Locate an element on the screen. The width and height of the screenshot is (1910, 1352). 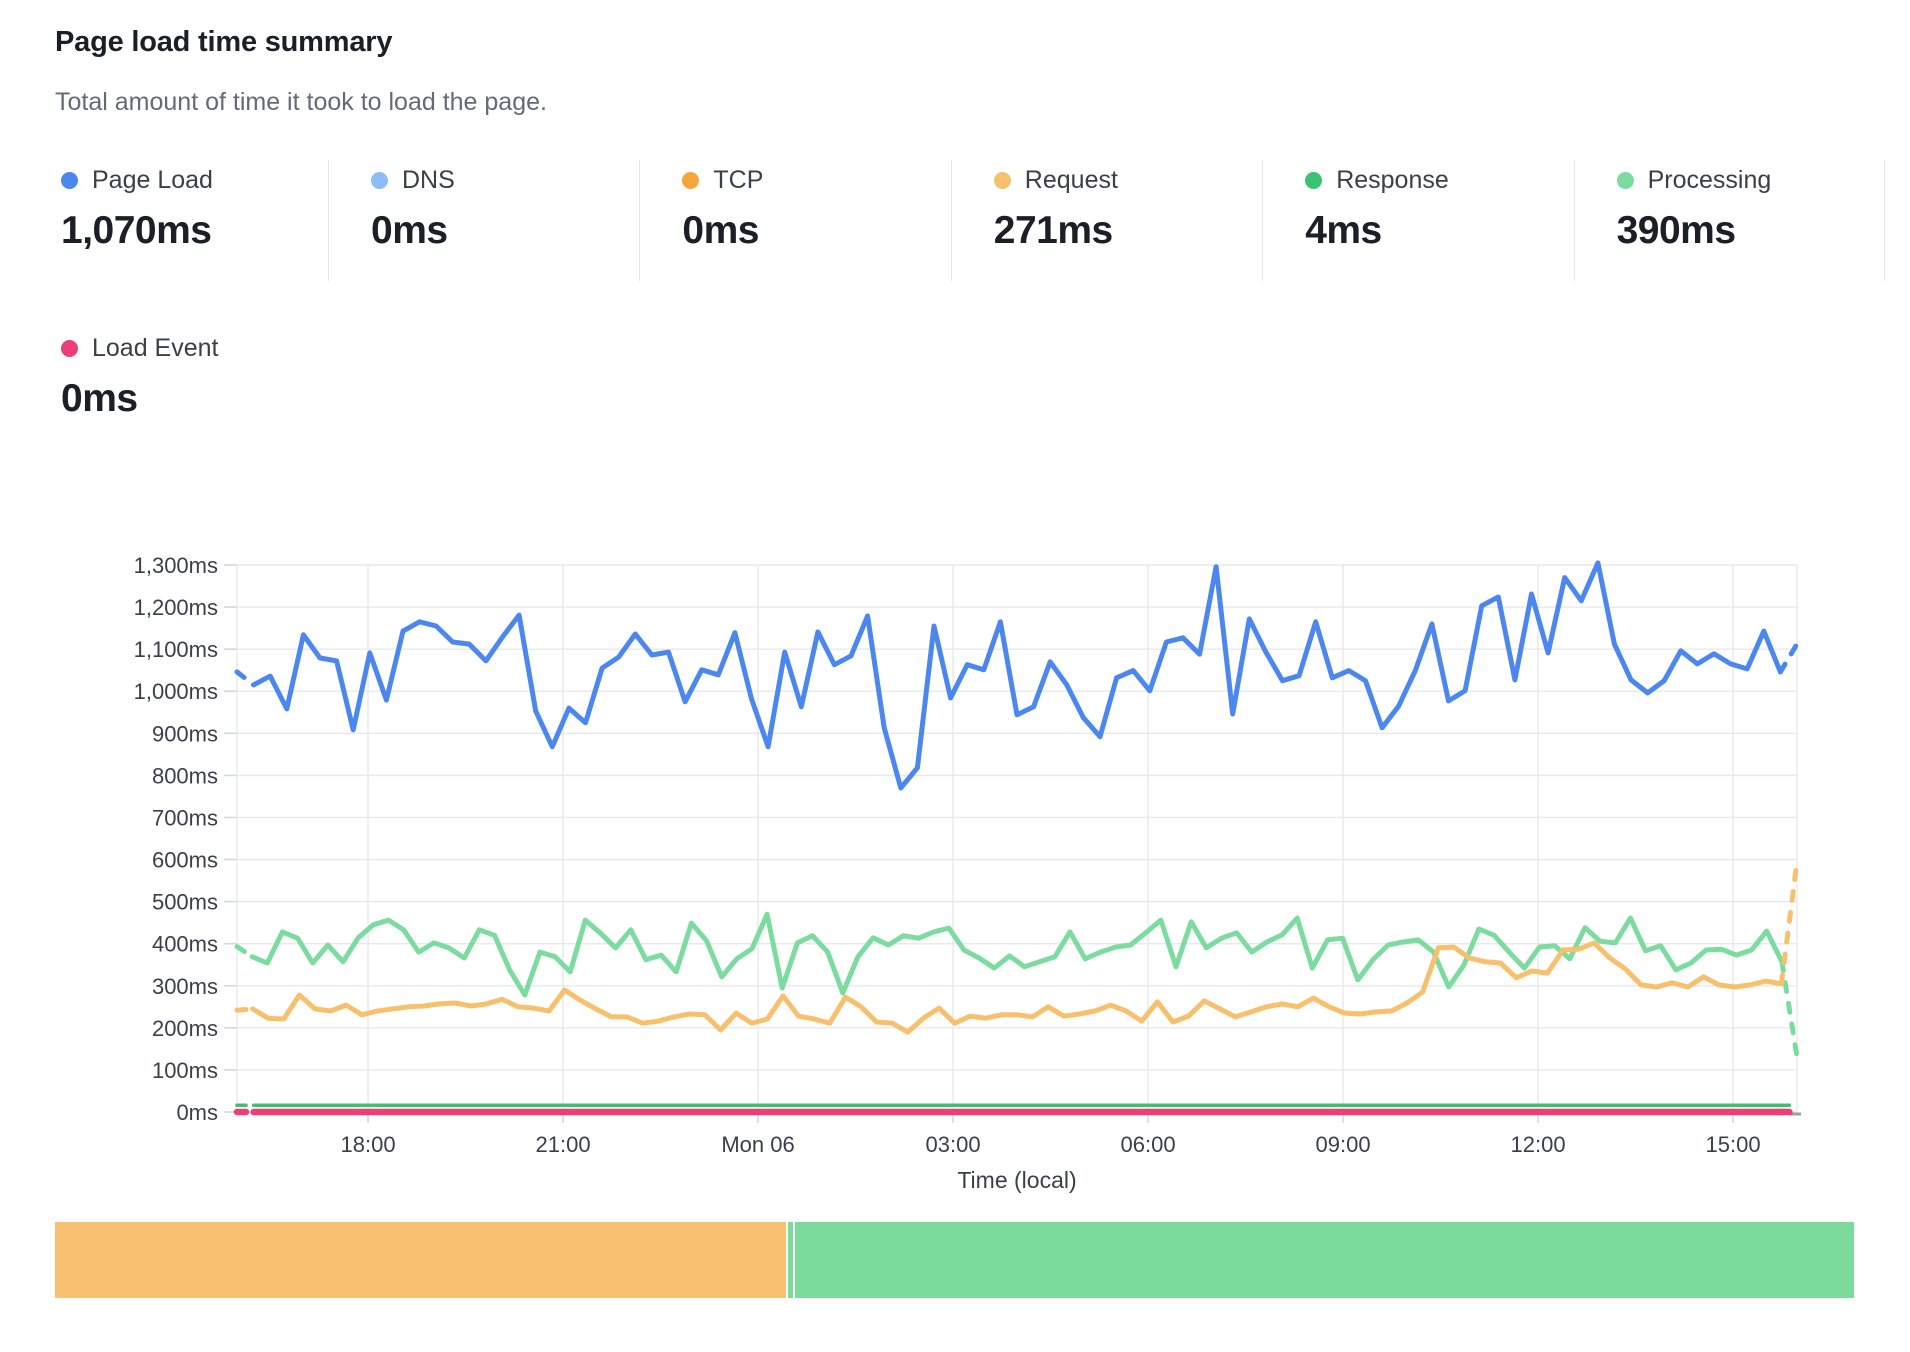
x-tick-label: 06:00 is located at coordinates (1148, 1144).